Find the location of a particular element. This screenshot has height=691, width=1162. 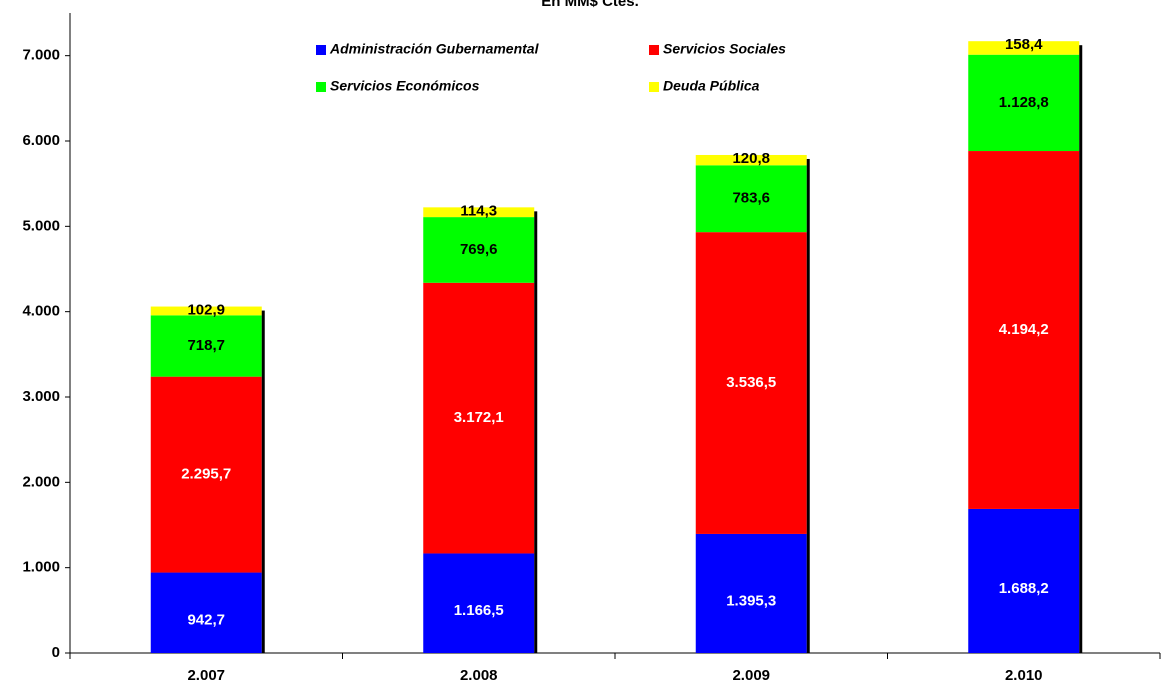

data-label: 3.172,1 is located at coordinates (479, 417).